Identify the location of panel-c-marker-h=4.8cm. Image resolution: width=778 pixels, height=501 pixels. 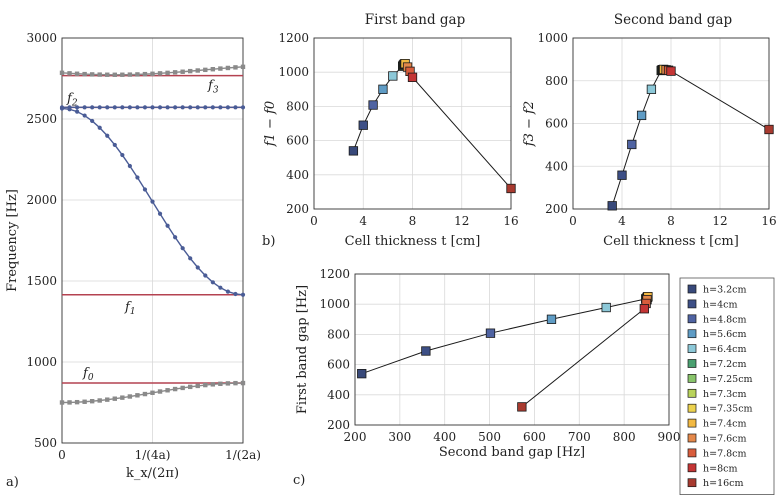
(490, 333).